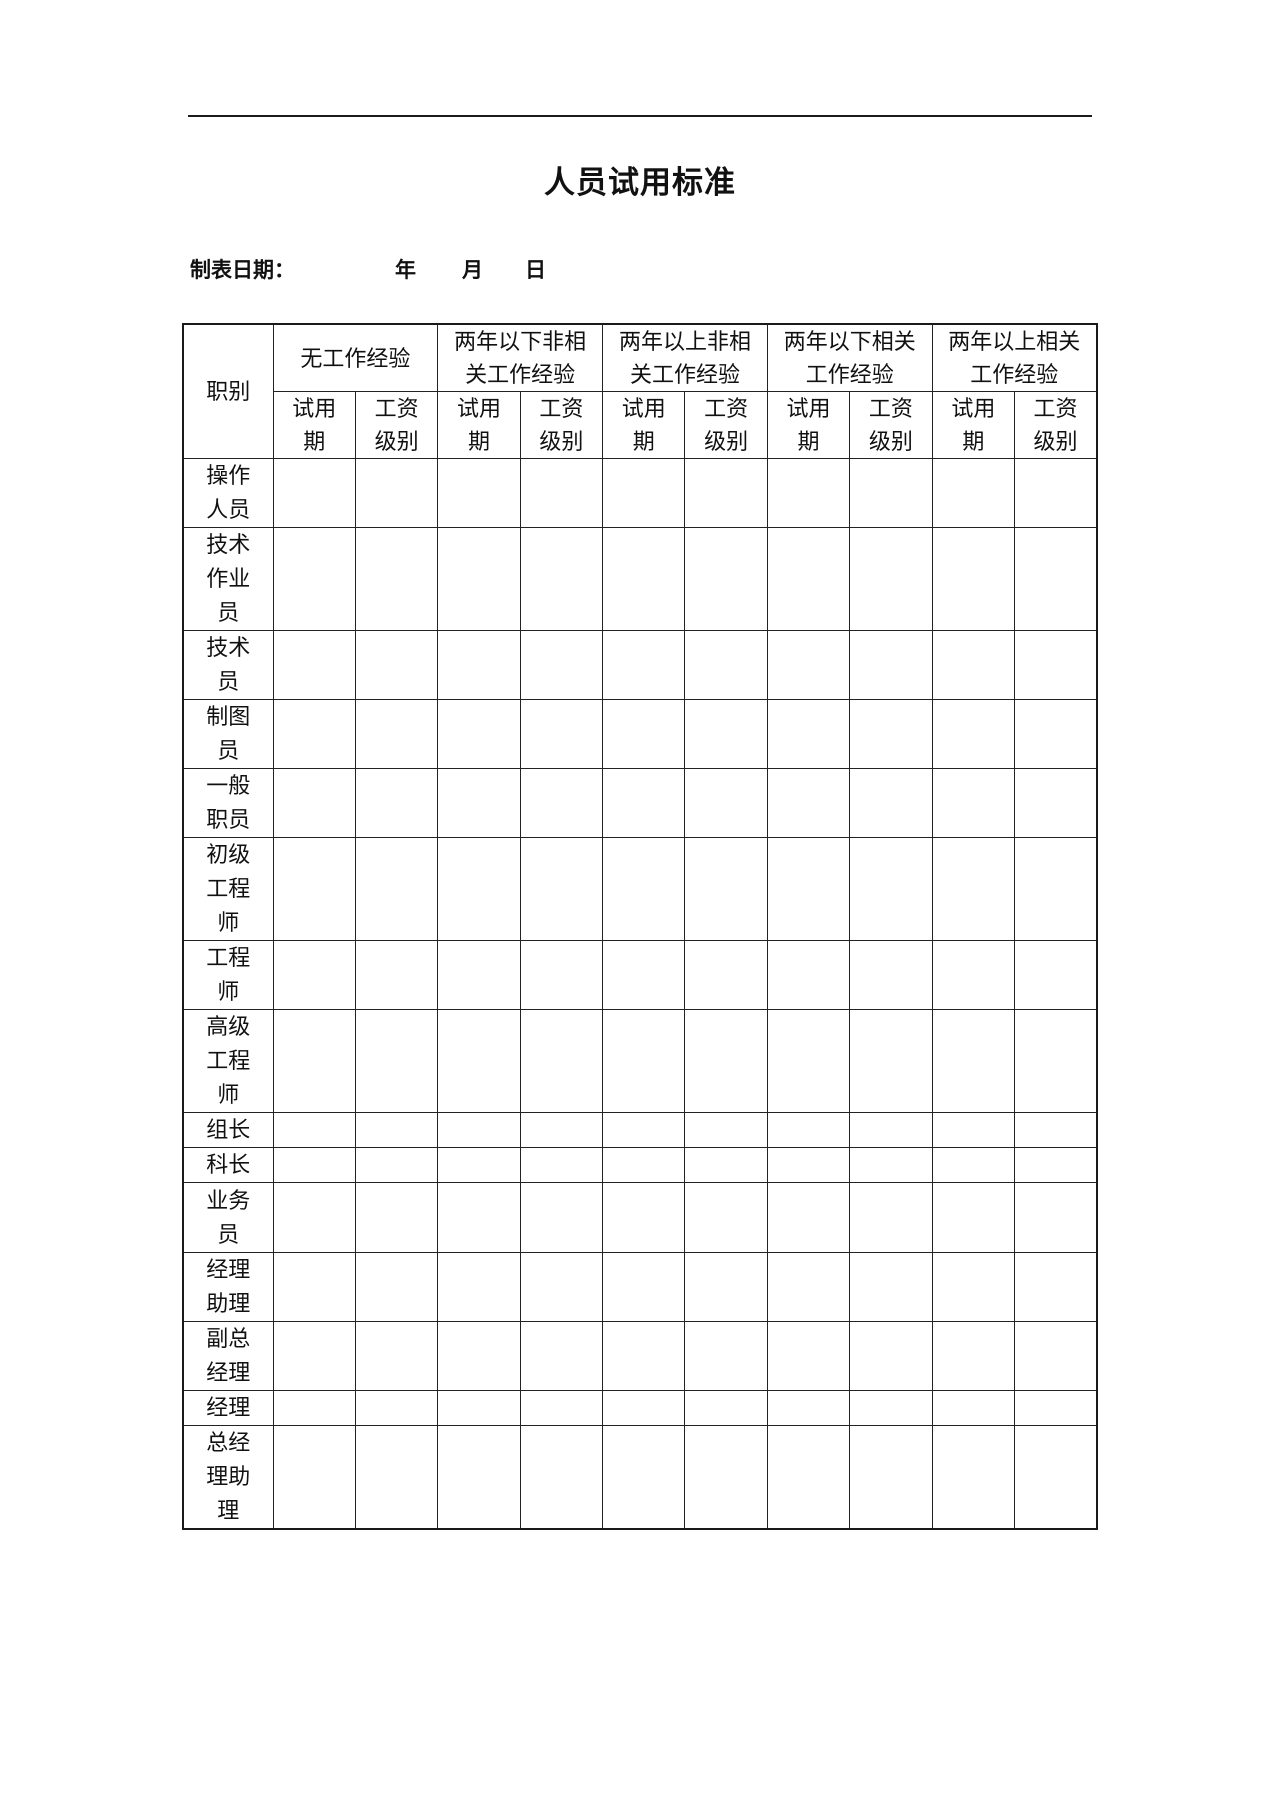  What do you see at coordinates (228, 1165) in the screenshot?
I see `row-label-section-chief: 科长` at bounding box center [228, 1165].